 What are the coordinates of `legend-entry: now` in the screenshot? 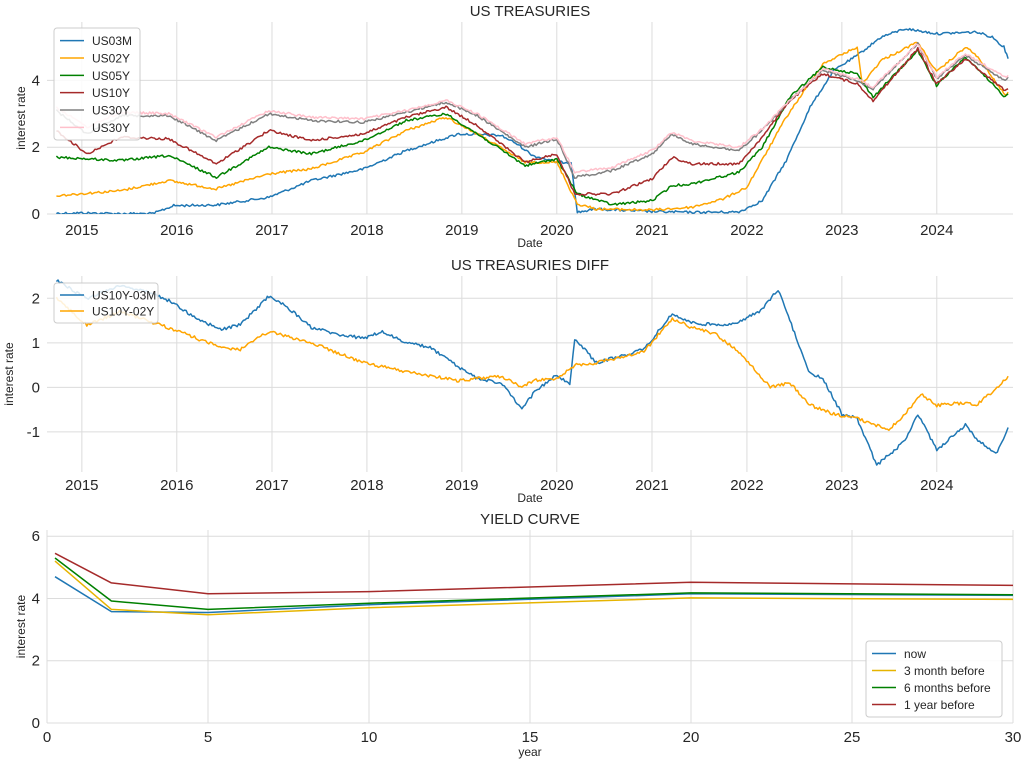 It's located at (915, 654).